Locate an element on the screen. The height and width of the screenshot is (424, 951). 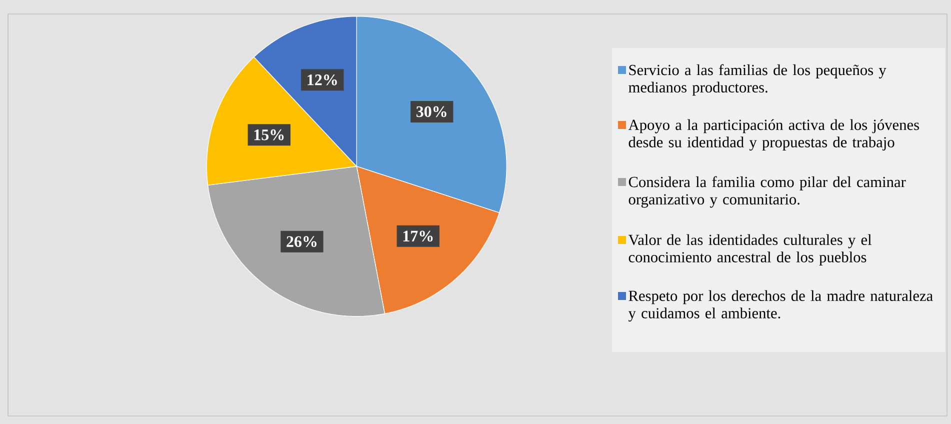
data-label: 17% is located at coordinates (418, 236).